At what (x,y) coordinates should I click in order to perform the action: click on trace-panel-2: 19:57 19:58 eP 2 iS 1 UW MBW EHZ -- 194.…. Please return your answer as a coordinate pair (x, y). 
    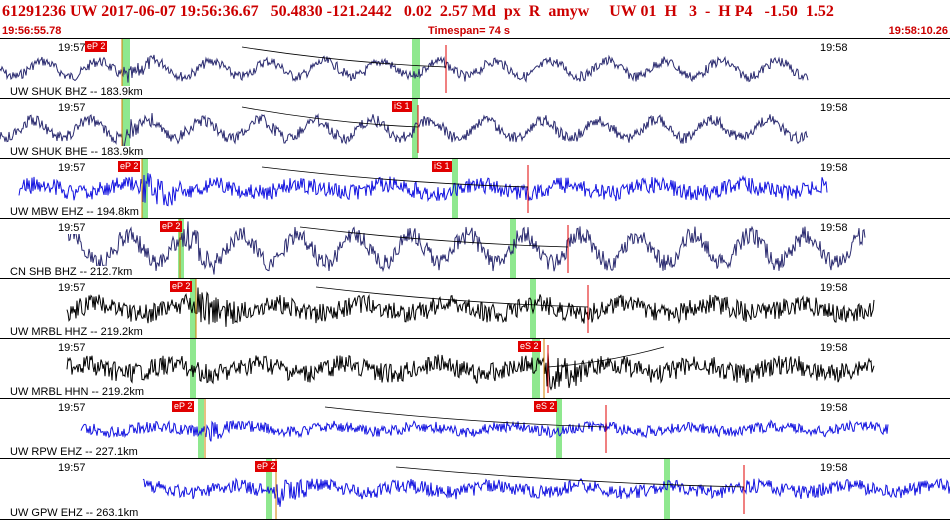
    Looking at the image, I should click on (475, 188).